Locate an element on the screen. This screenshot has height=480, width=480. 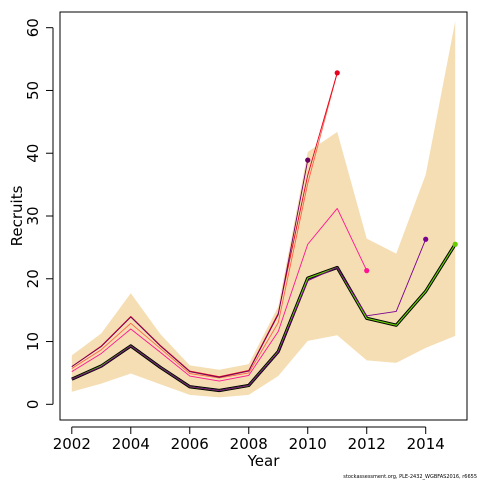
y-axis: 0 10 20 30 40 50 60 is located at coordinates (39, 214).